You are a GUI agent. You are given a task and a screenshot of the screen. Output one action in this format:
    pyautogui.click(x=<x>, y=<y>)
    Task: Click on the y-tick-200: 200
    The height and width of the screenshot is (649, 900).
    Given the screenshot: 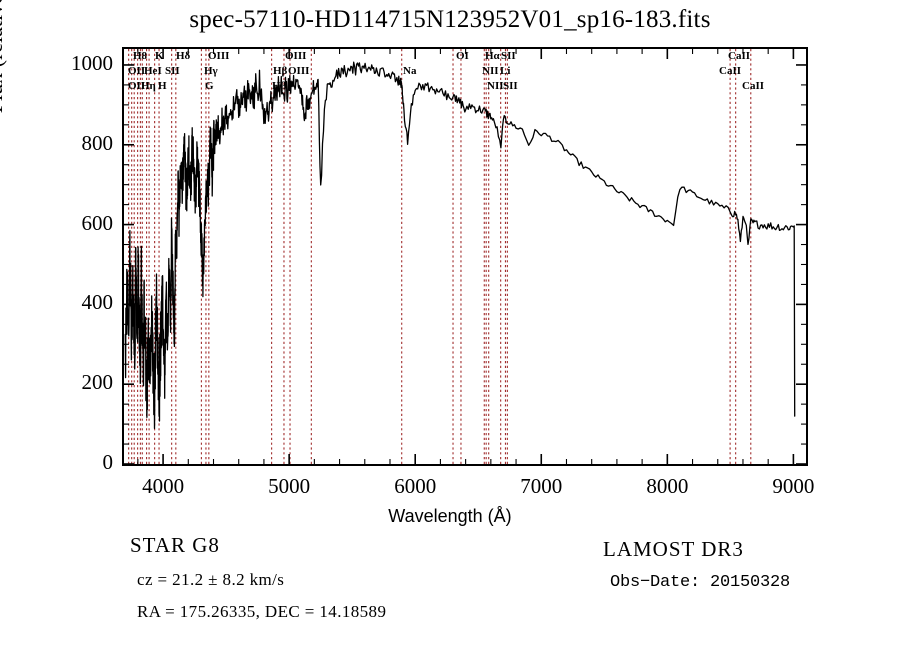 What is the action you would take?
    pyautogui.click(x=97, y=382)
    